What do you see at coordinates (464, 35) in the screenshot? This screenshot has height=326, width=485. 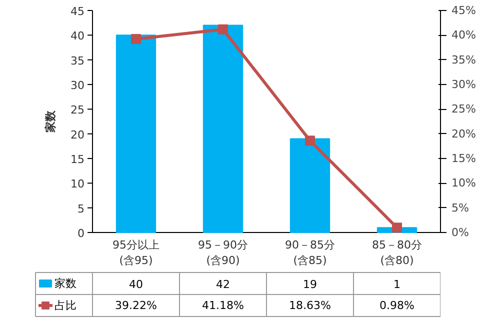 I see `y2-tick-label: 40%` at bounding box center [464, 35].